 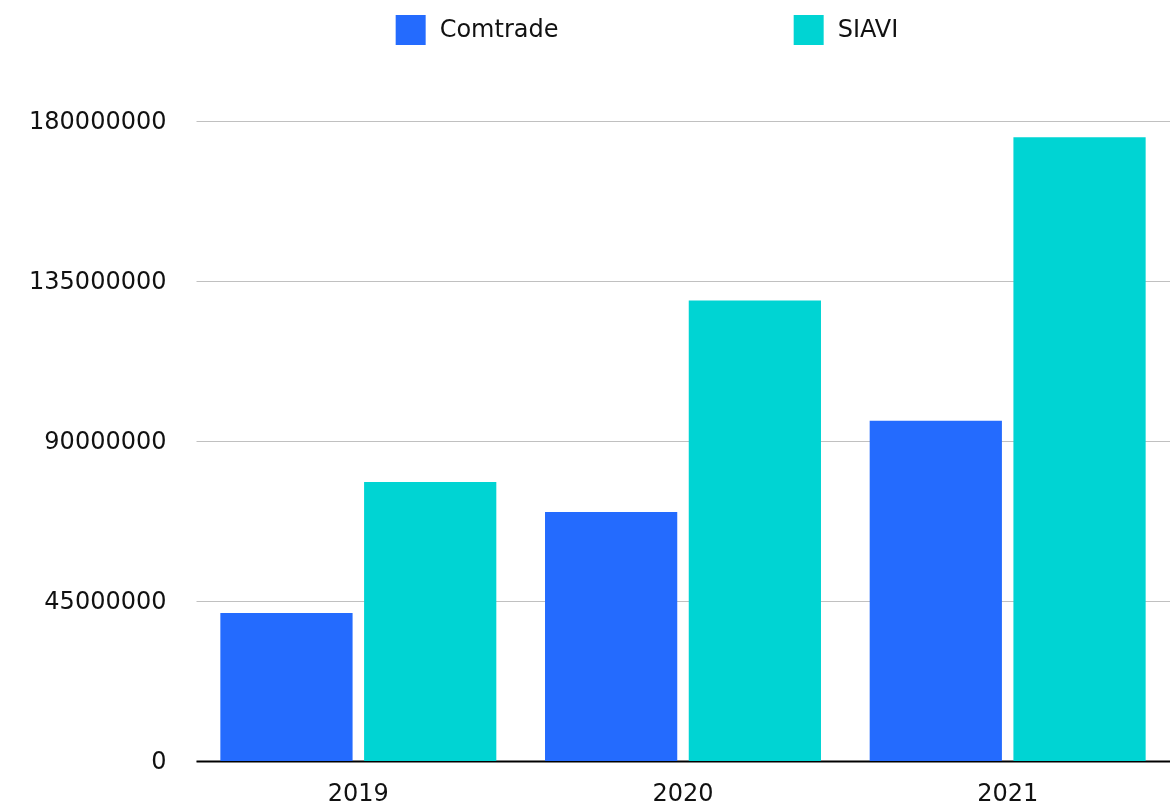 I want to click on y-tick-label: 90000000, so click(x=105, y=440).